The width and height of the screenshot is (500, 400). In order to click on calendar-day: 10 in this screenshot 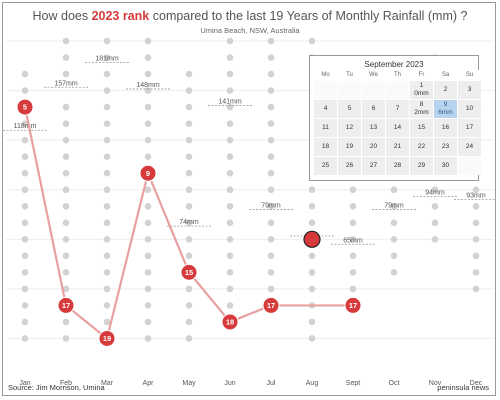, I will do `click(469, 109)`.